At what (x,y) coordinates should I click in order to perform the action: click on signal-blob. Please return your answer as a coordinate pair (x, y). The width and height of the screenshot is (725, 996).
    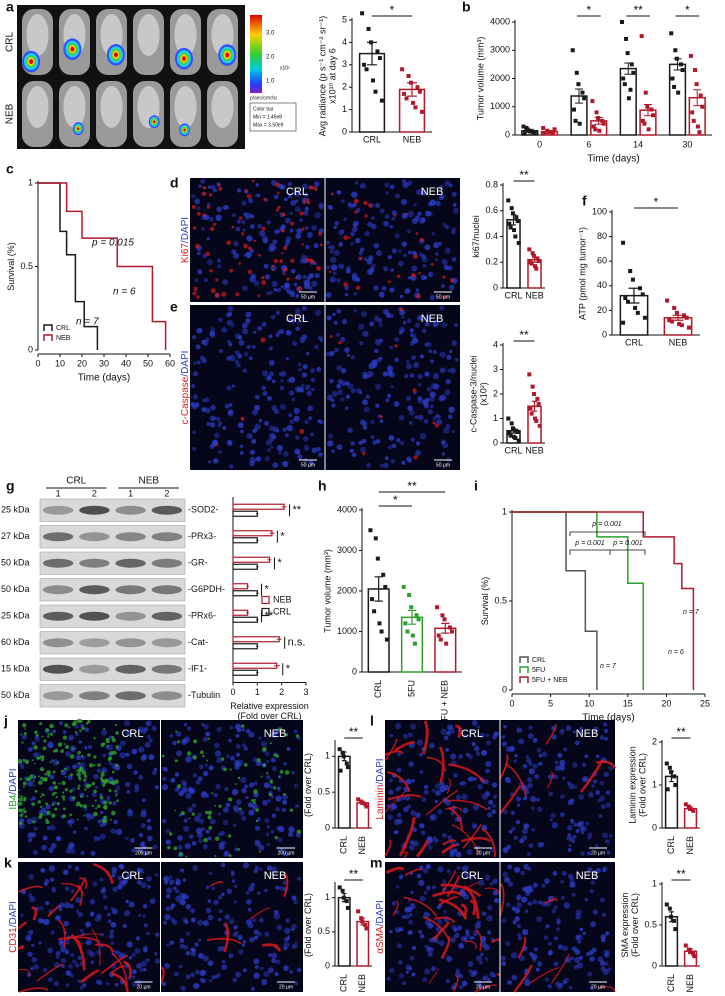
    Looking at the image, I should click on (227, 55).